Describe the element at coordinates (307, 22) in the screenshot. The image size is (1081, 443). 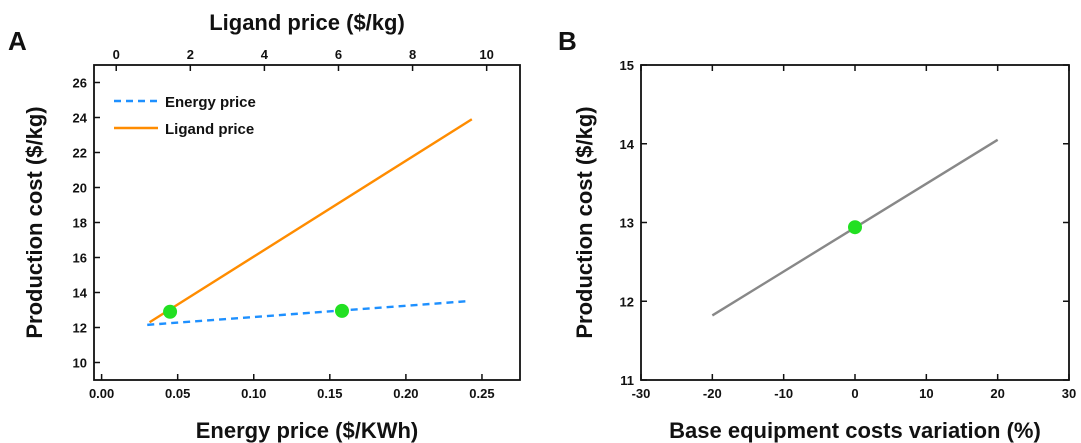
I see `x2-axis-title-a: Ligand price ($/kg)` at that location.